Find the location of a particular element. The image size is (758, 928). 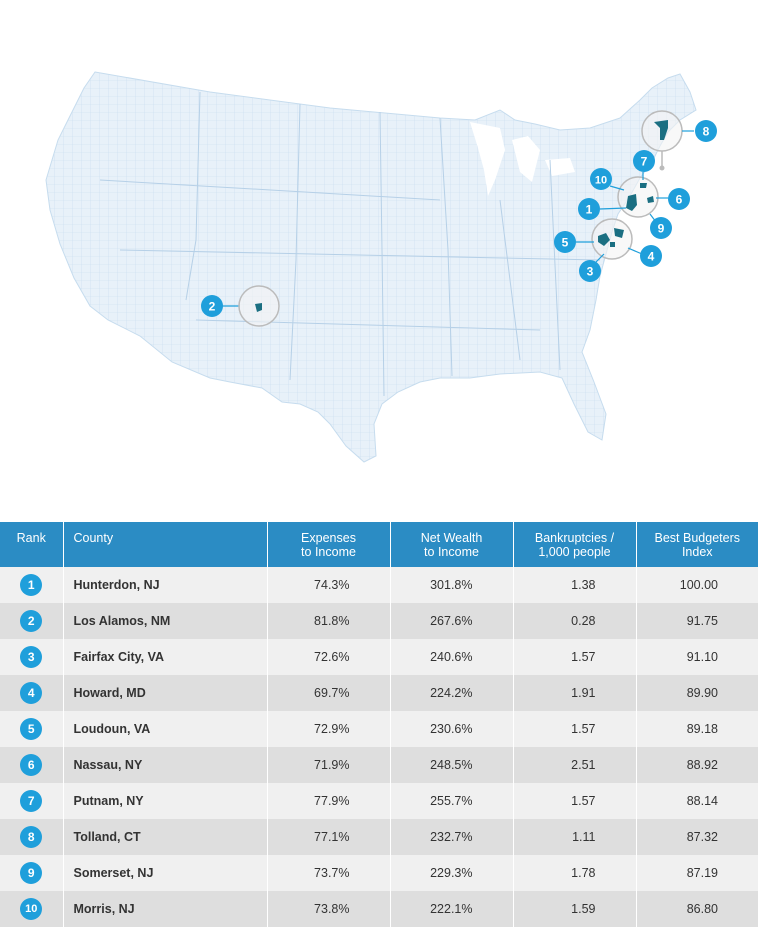

net-wealth-cell: 229.3% is located at coordinates (452, 873).